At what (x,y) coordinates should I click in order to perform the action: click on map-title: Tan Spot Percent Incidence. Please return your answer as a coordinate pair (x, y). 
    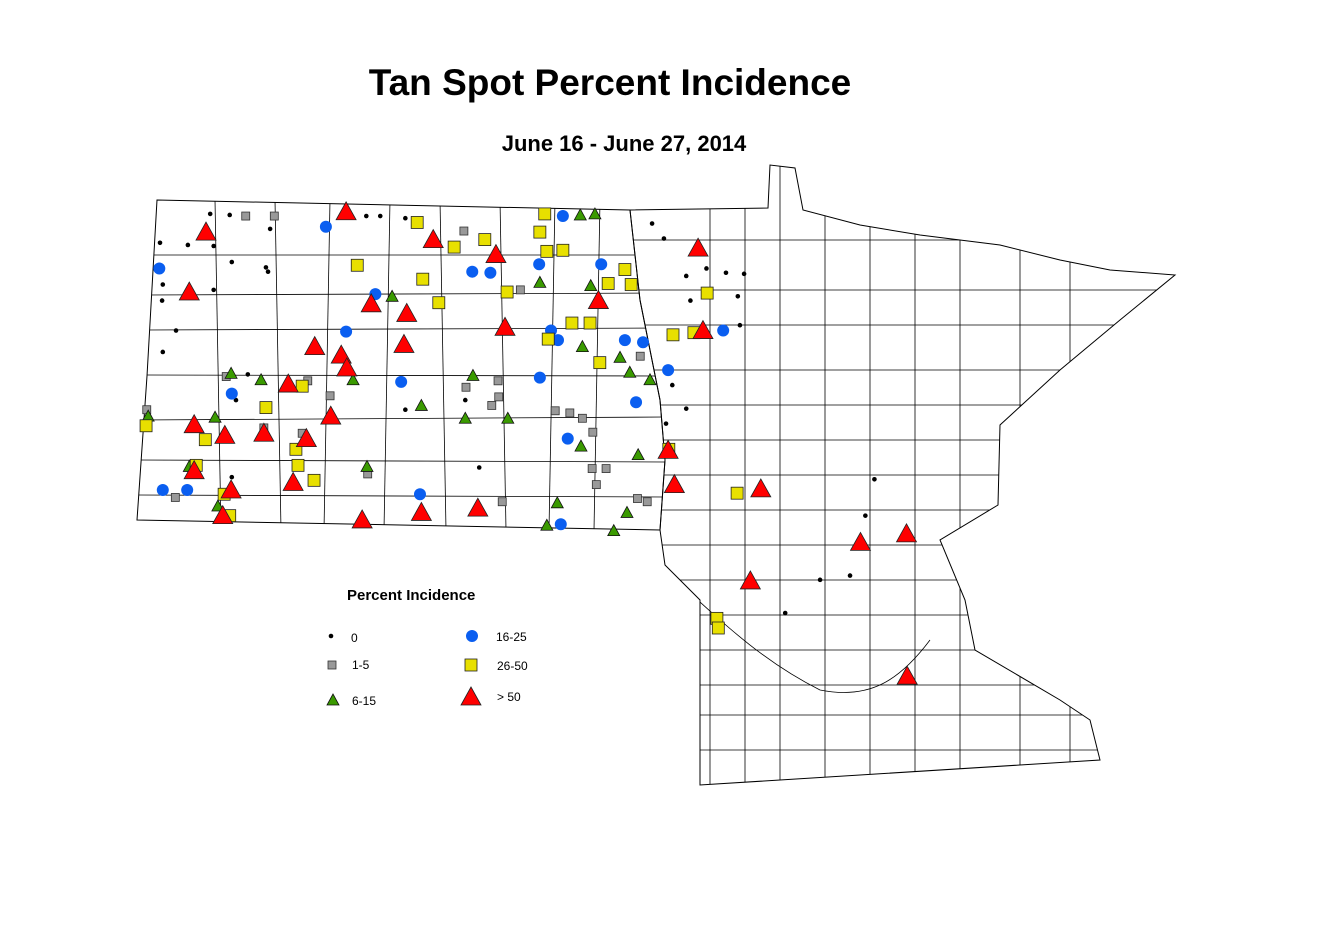
    Looking at the image, I should click on (610, 82).